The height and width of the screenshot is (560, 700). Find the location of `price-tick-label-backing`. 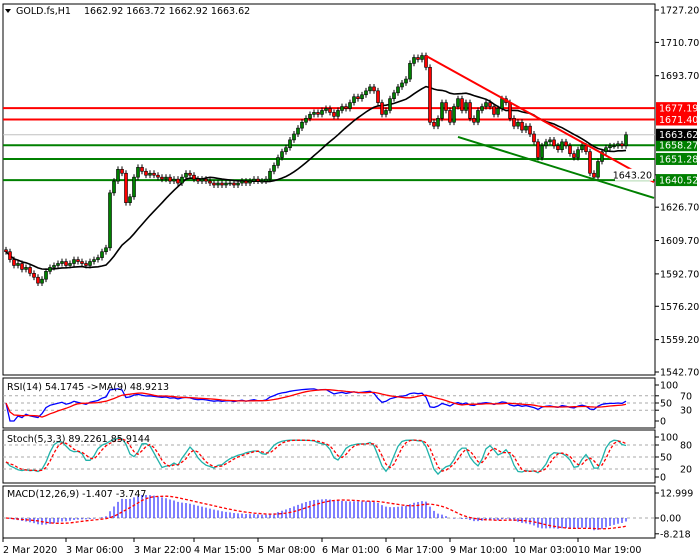

price-tick-label-backing is located at coordinates (634, 174).